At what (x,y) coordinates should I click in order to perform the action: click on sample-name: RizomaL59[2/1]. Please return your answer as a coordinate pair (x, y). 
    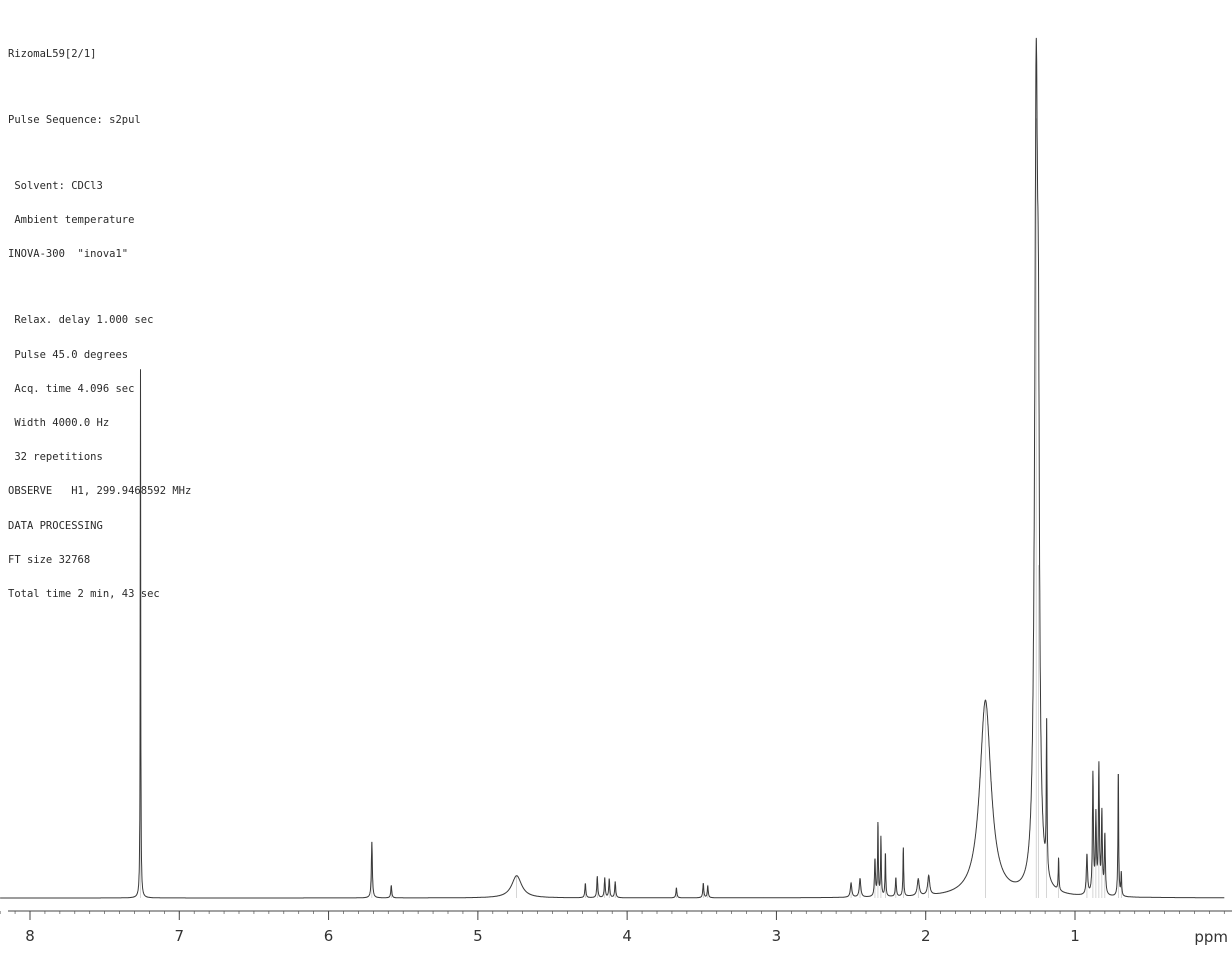
    Looking at the image, I should click on (52, 53).